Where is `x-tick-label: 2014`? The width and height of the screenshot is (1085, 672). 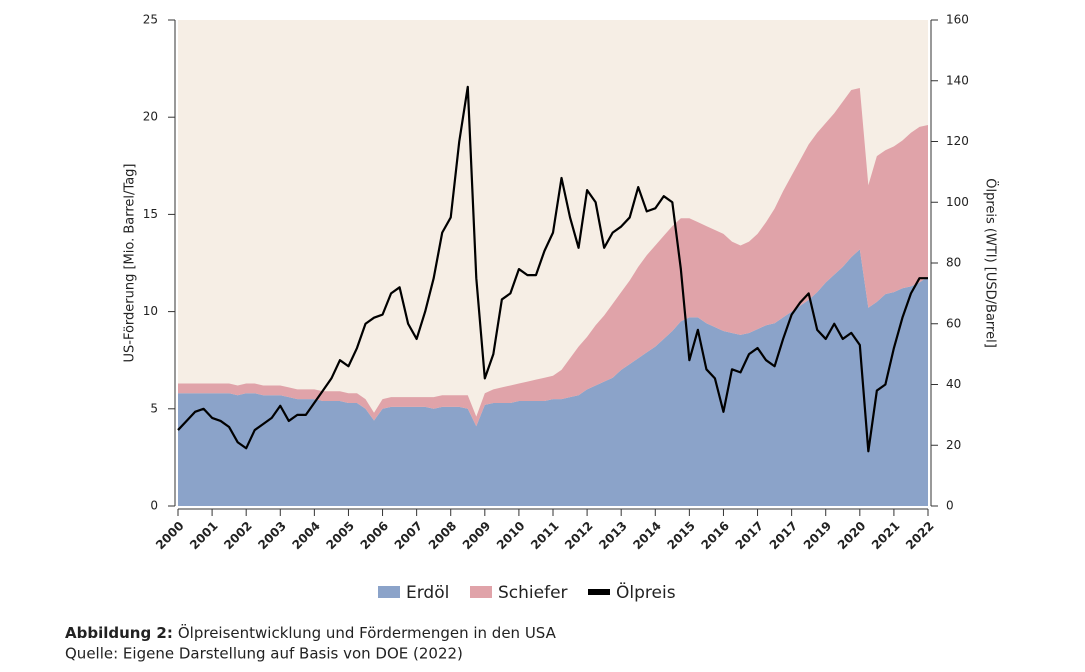 x-tick-label: 2014 is located at coordinates (647, 536).